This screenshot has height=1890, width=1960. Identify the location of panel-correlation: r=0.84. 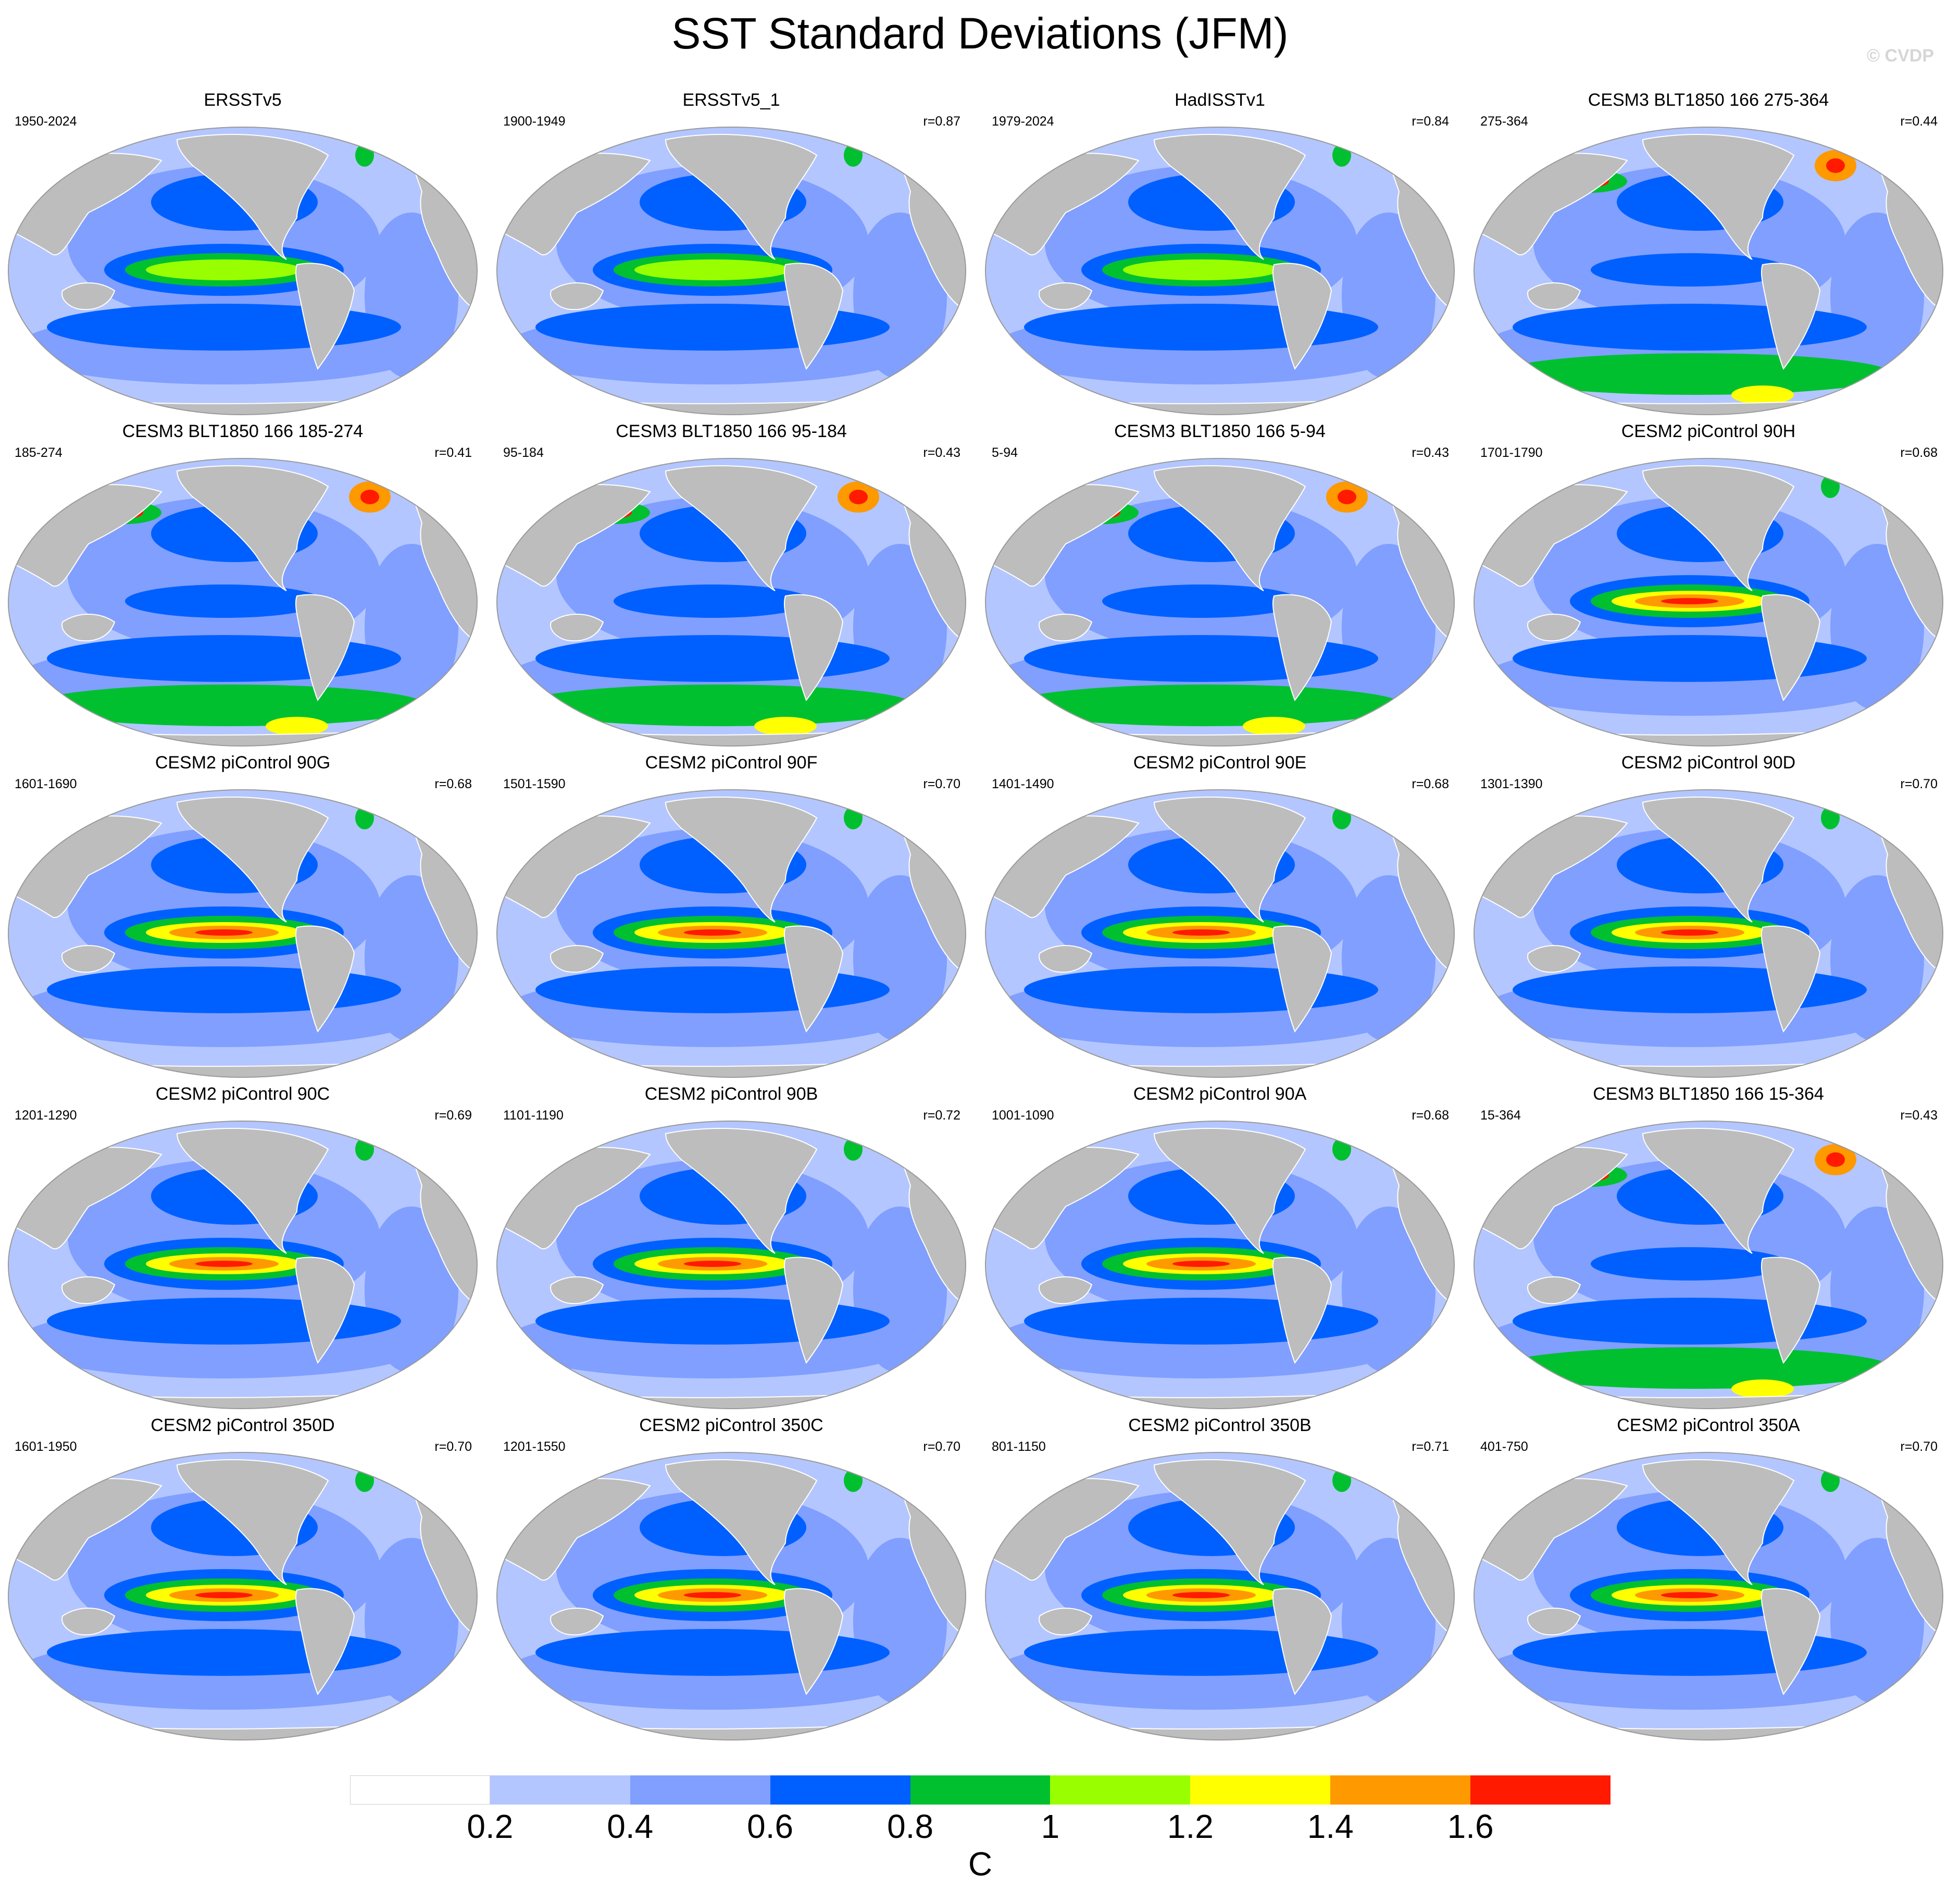
(1430, 122).